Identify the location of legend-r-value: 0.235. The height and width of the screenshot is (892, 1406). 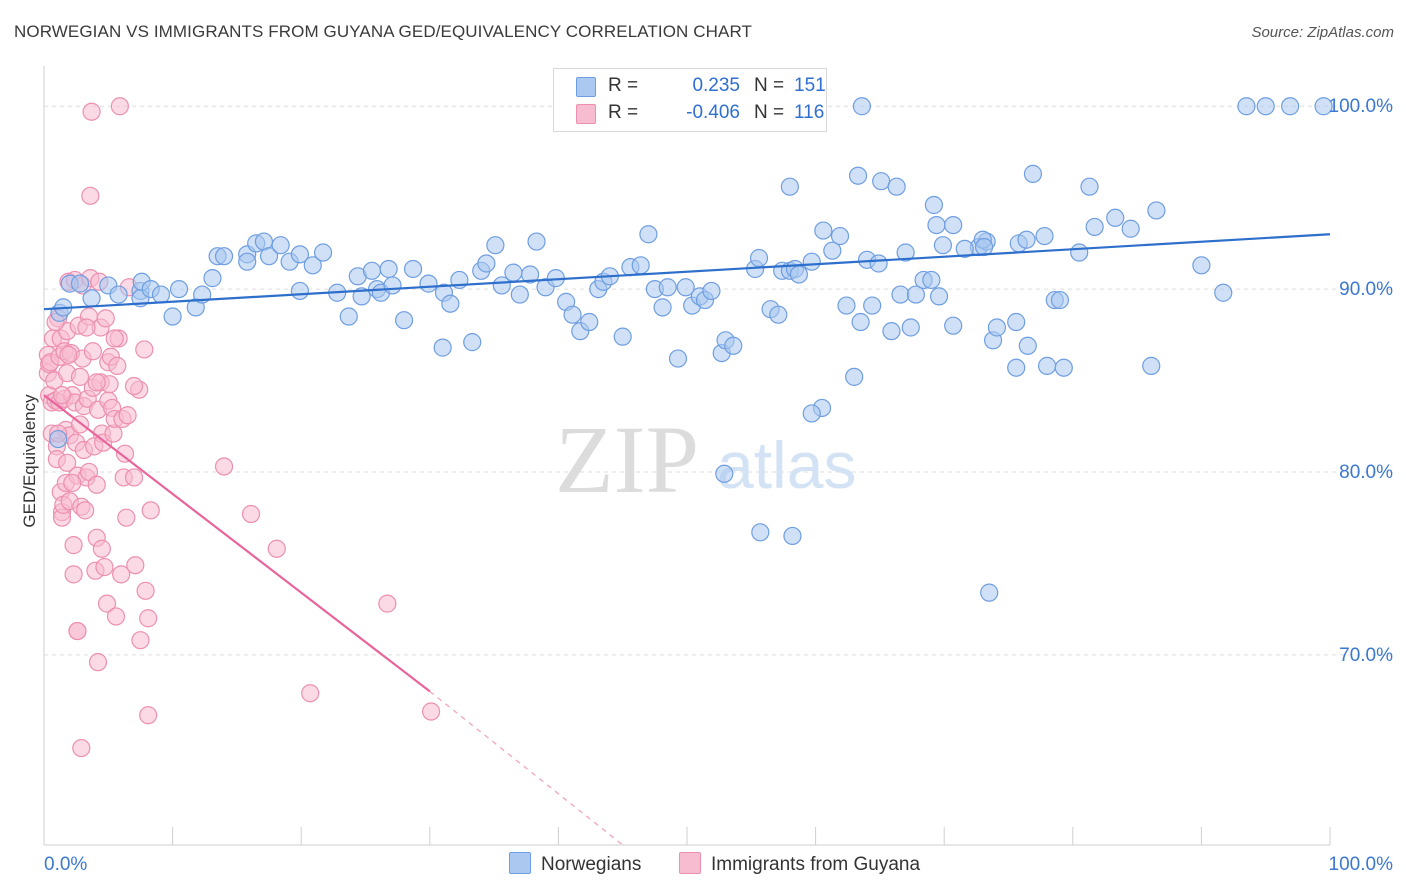
(716, 85).